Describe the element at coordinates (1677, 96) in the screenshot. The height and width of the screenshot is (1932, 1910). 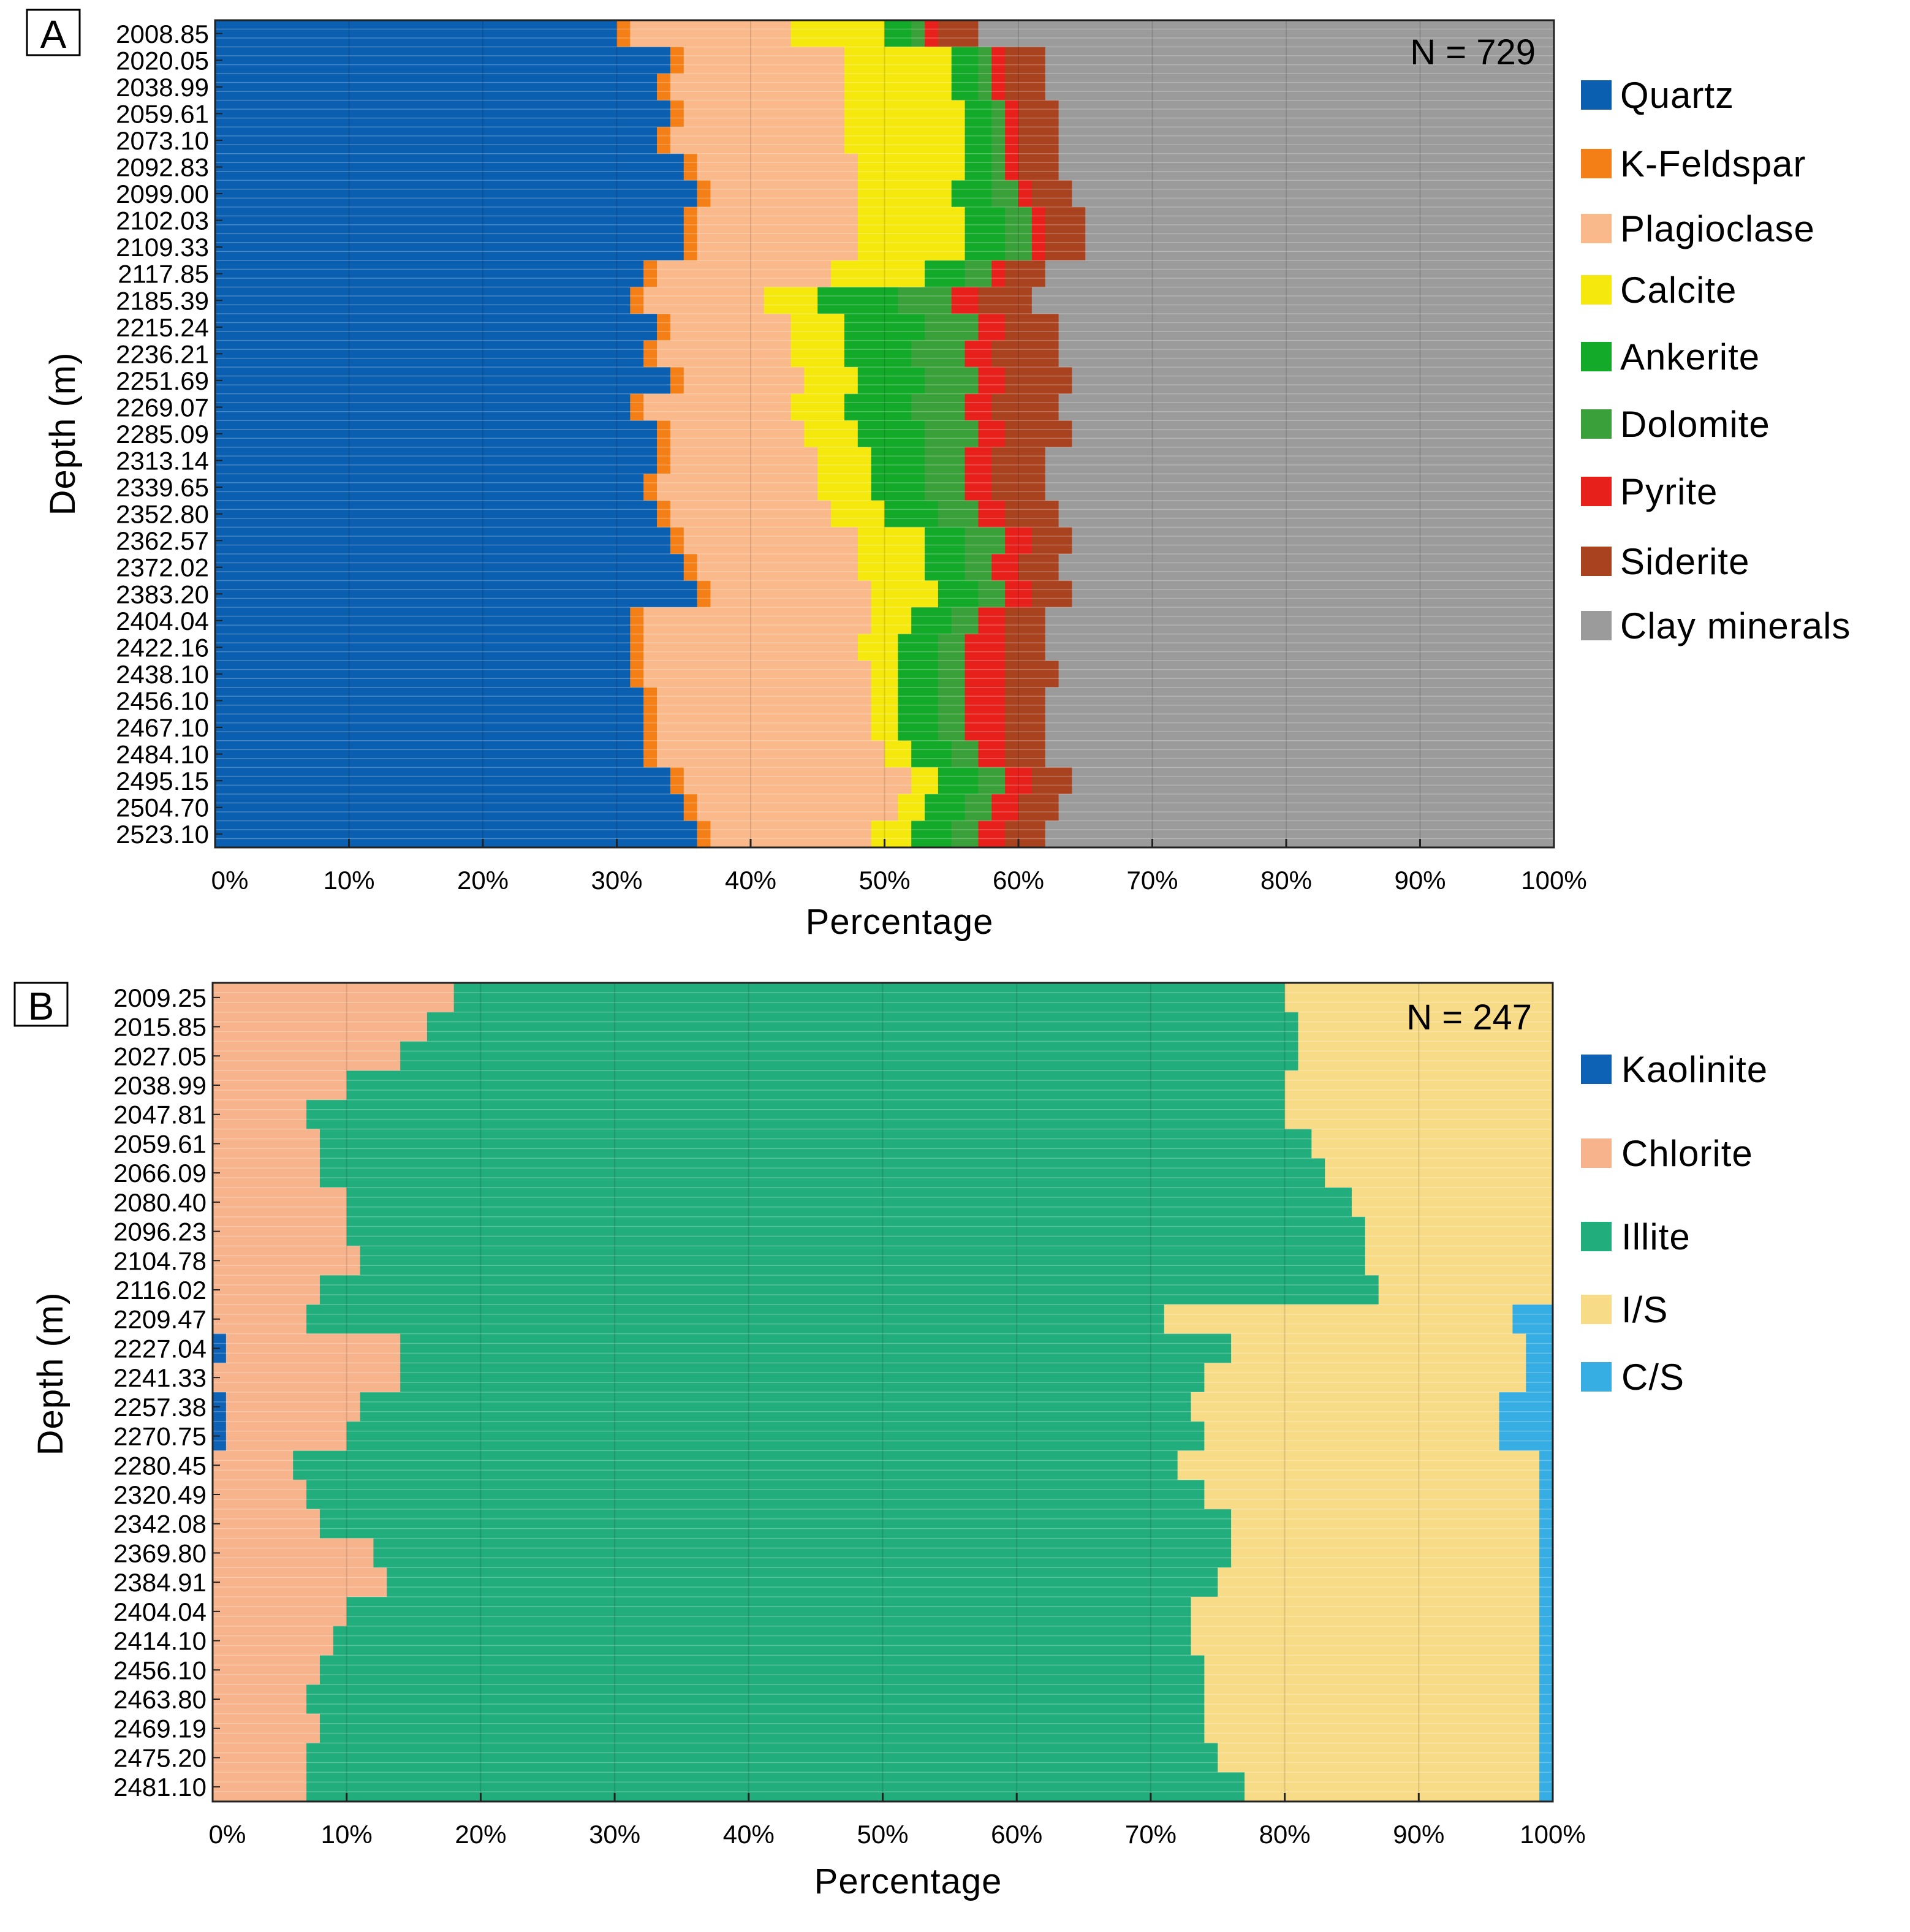
I see `legend-label-quartz: Quartz` at that location.